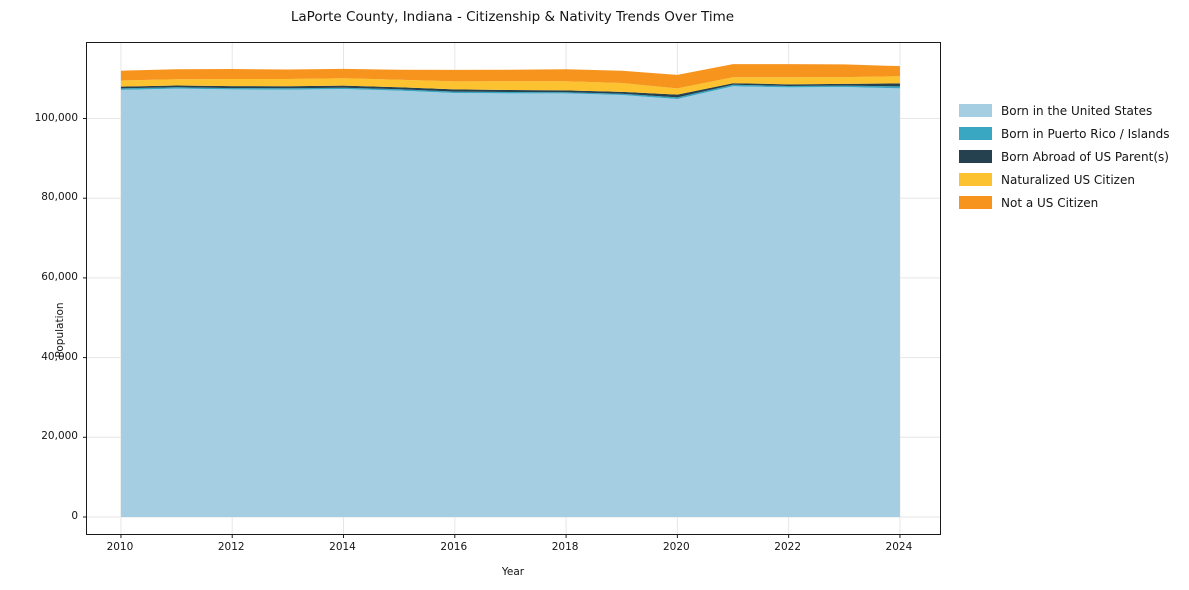 This screenshot has height=590, width=1189. I want to click on x-tick-label: 2020, so click(676, 547).